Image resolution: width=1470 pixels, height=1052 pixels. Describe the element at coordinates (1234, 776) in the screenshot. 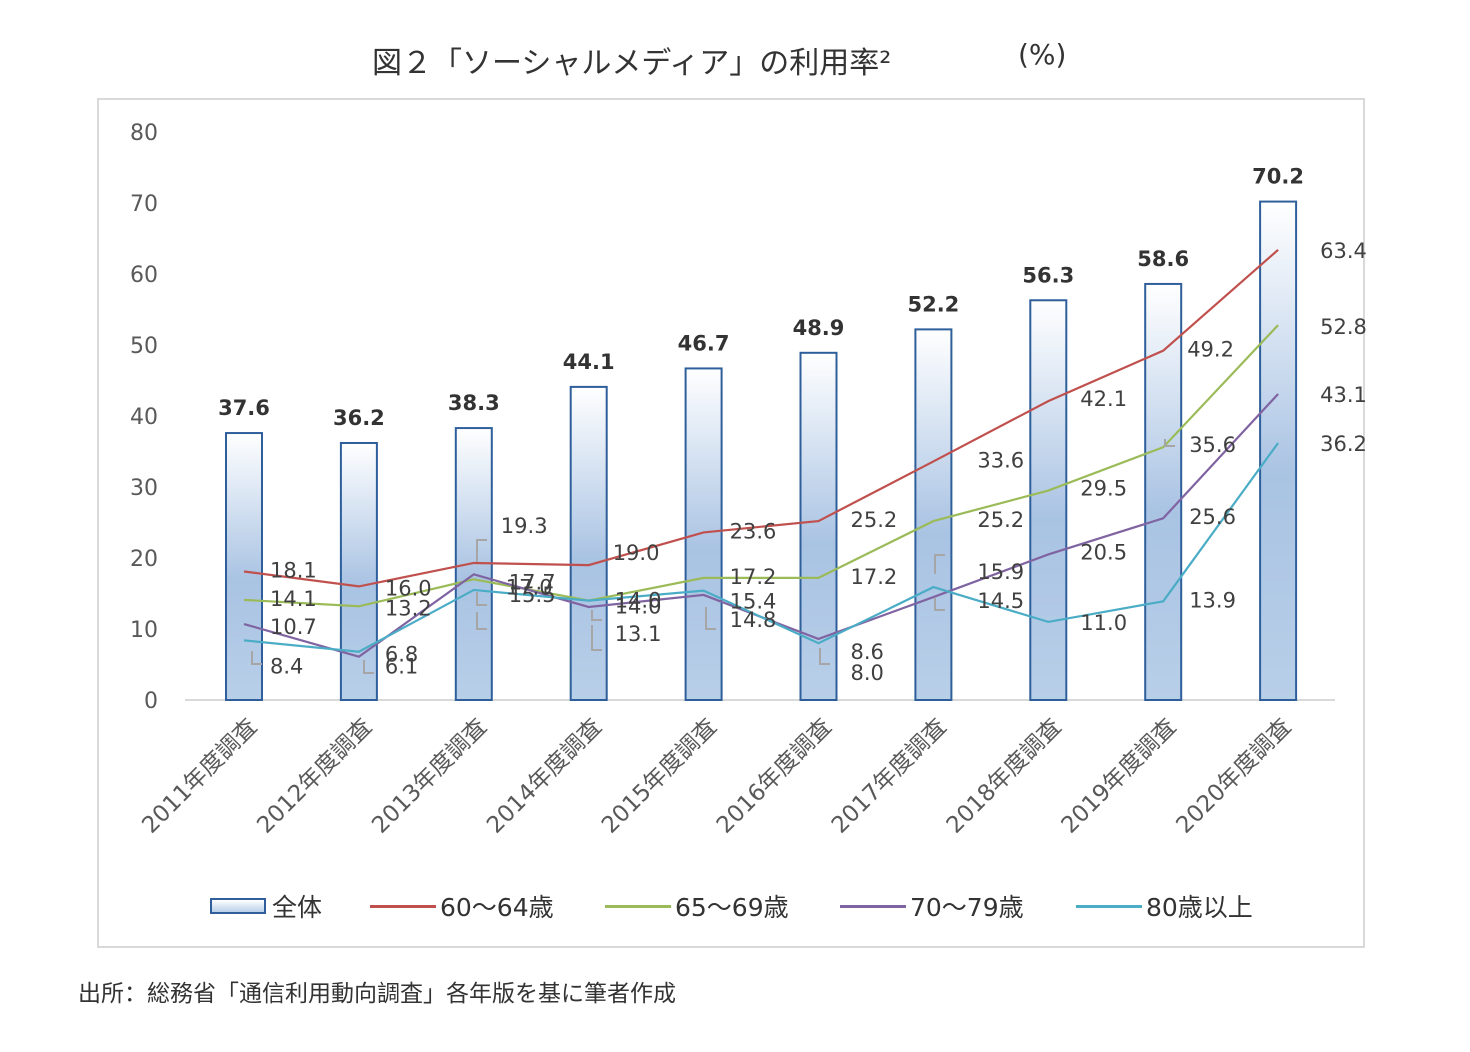

I see `x-tick-label: 2020年度調査` at that location.